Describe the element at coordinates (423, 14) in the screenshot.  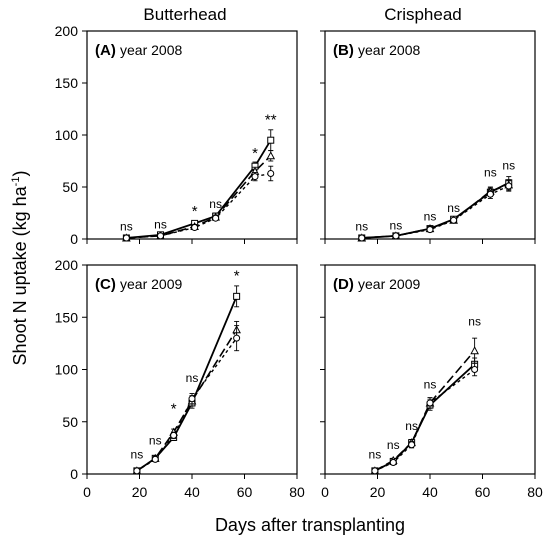
I see `column-title-crisphead: Crisphead` at that location.